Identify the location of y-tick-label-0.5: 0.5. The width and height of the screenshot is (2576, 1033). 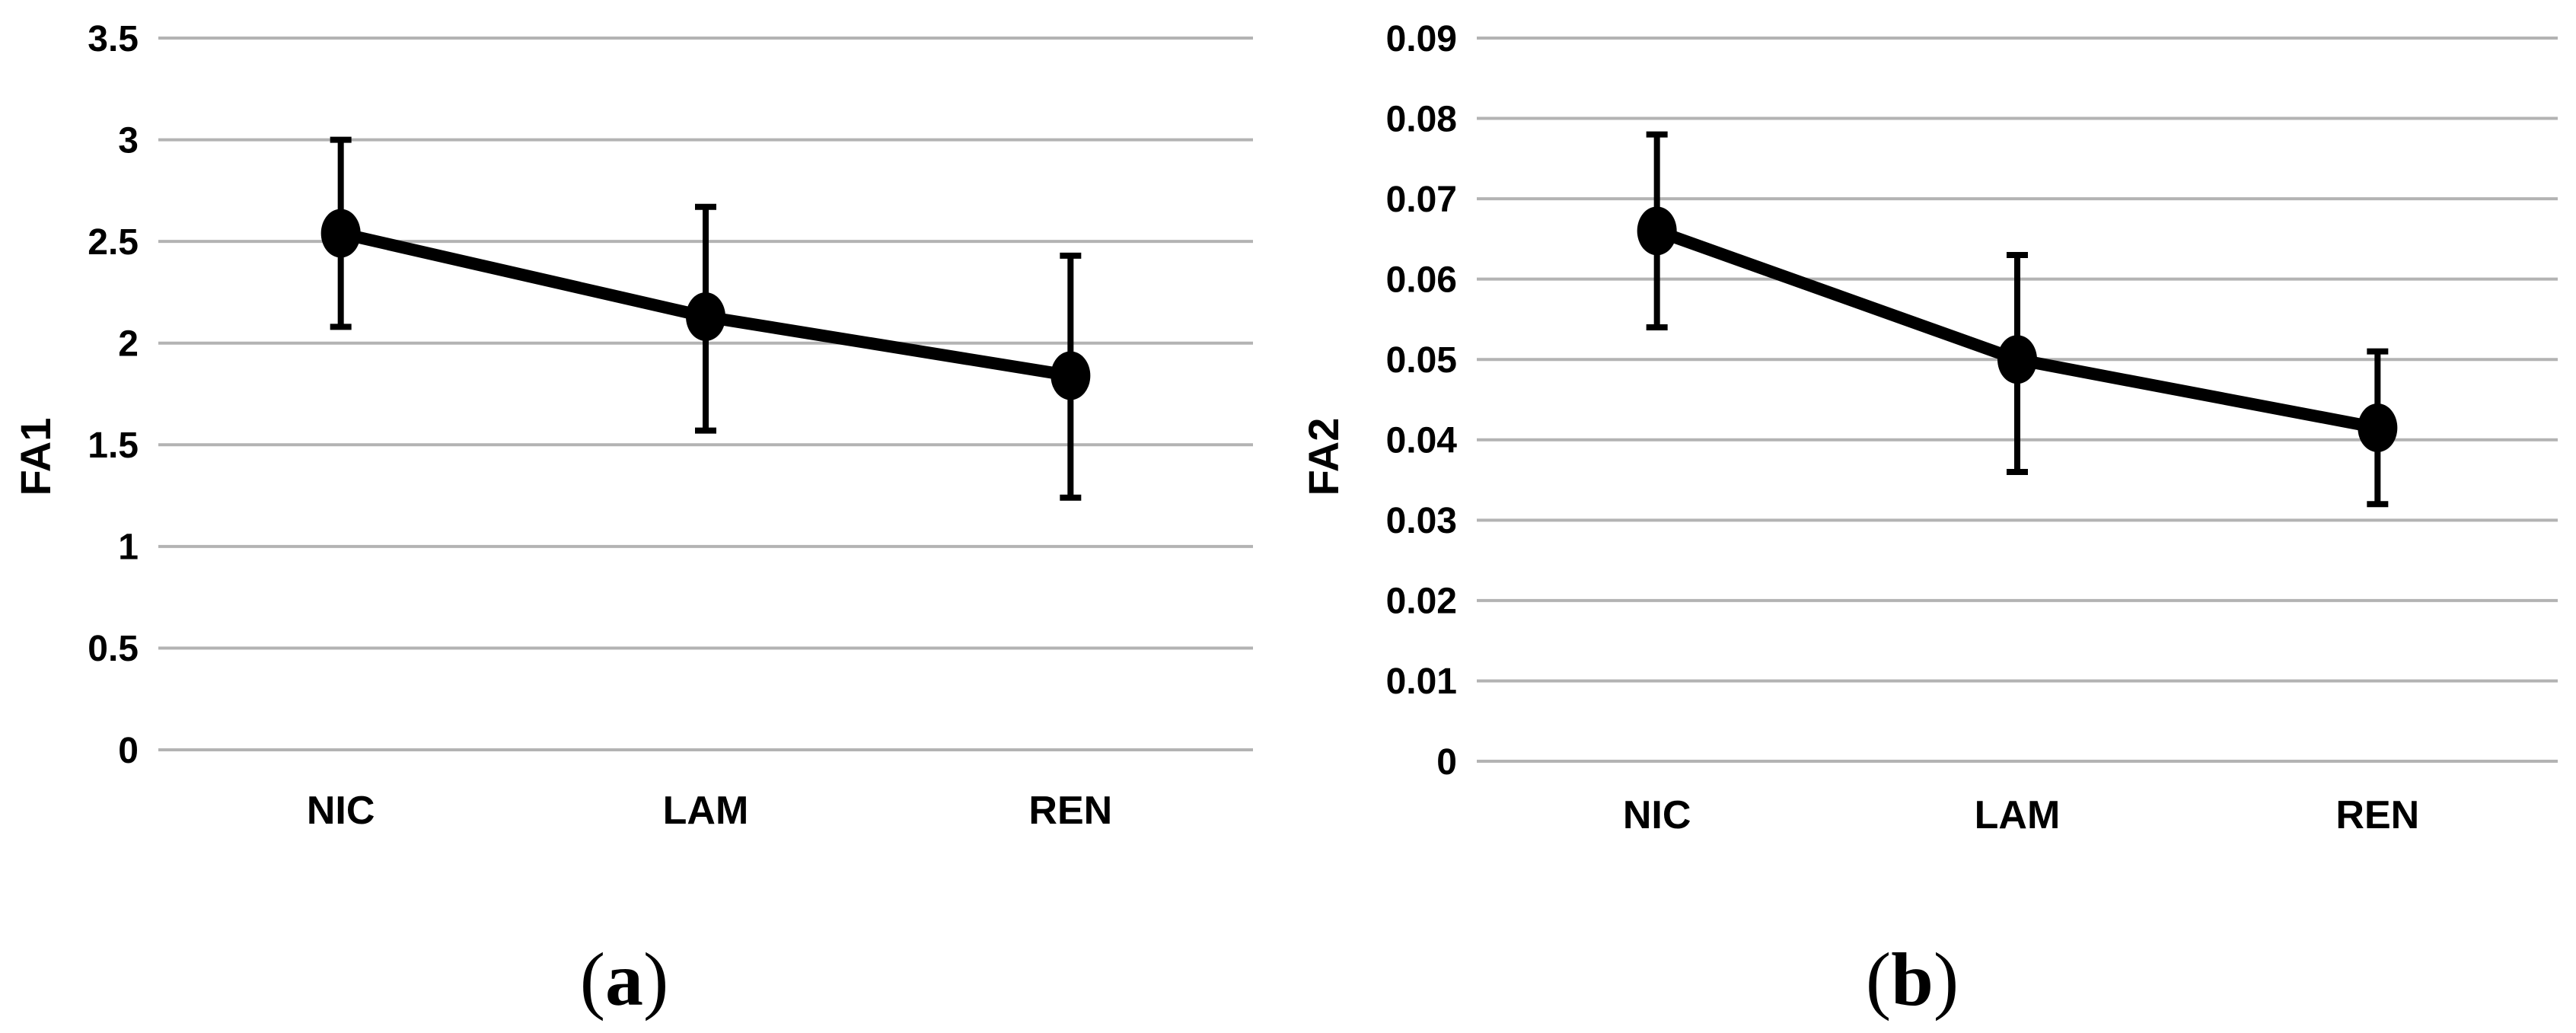
(114, 649).